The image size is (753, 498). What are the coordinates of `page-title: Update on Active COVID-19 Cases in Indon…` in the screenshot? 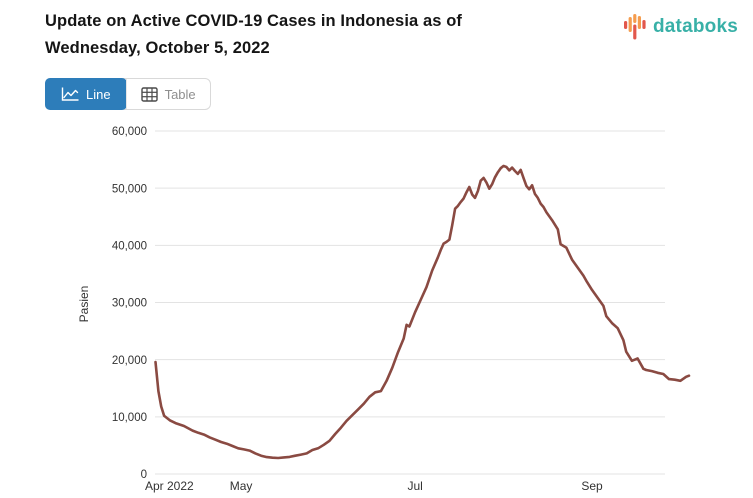 It's located at (305, 35).